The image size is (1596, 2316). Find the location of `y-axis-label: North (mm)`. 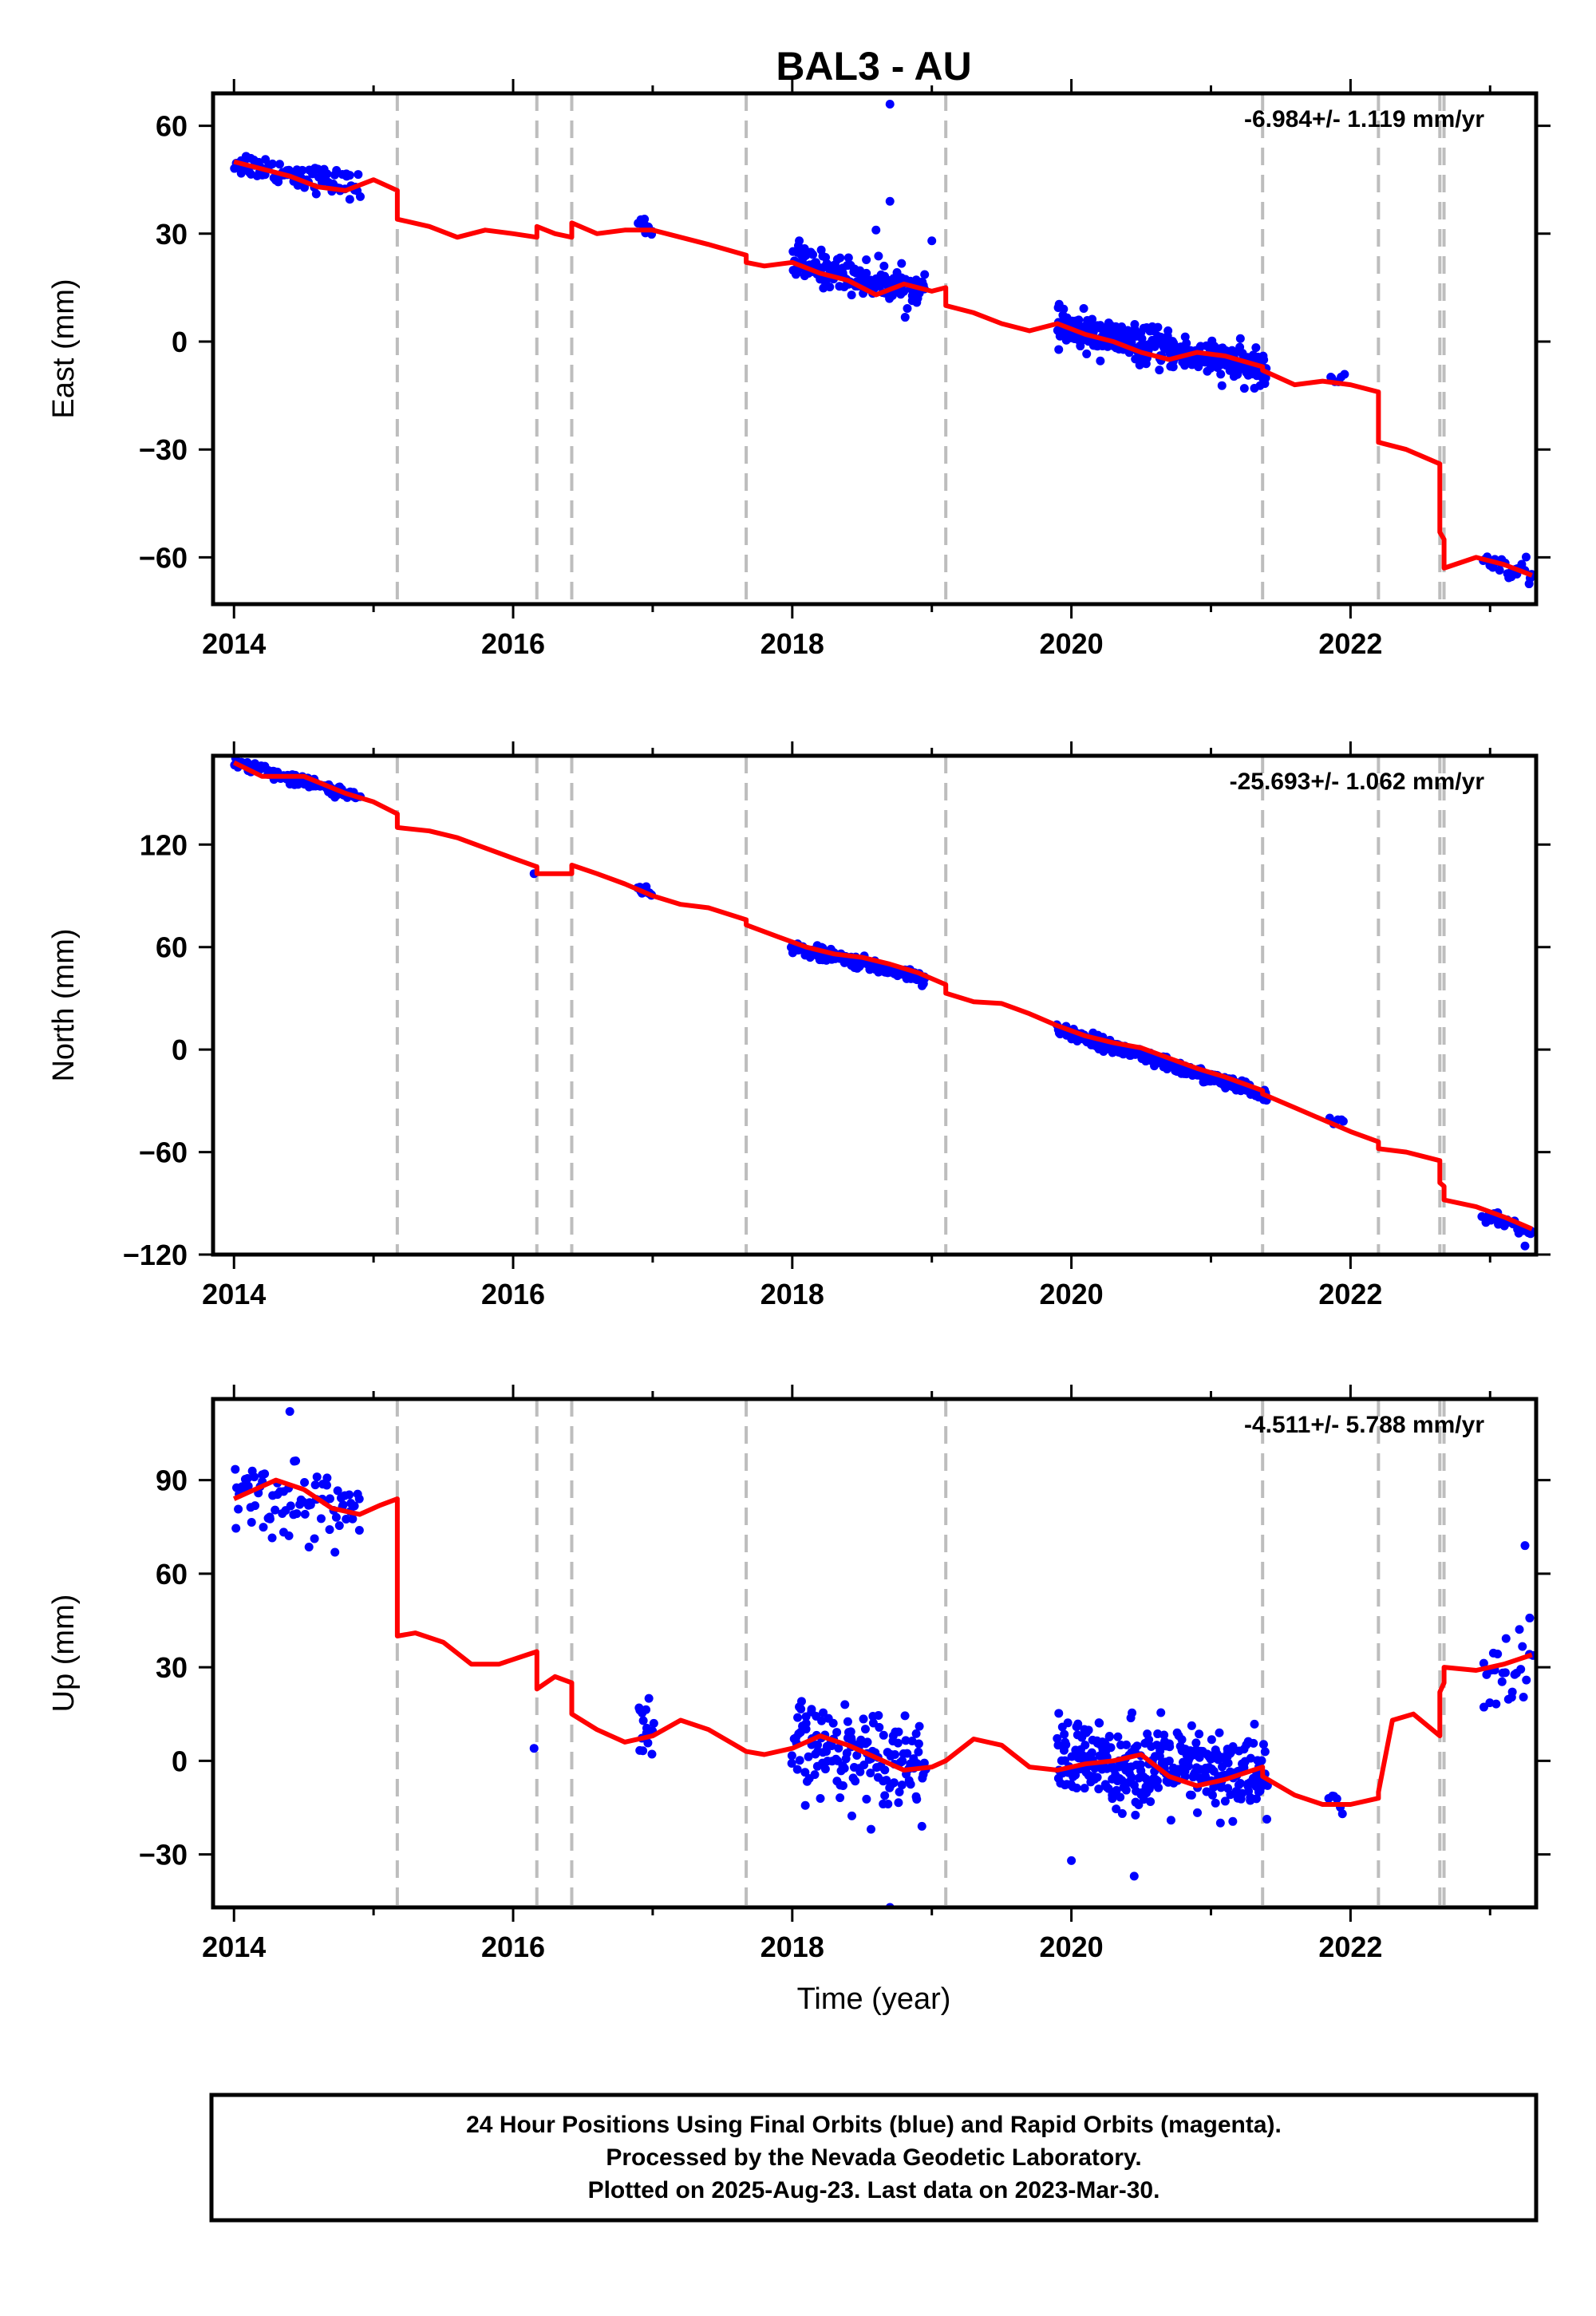

y-axis-label: North (mm) is located at coordinates (64, 1004).